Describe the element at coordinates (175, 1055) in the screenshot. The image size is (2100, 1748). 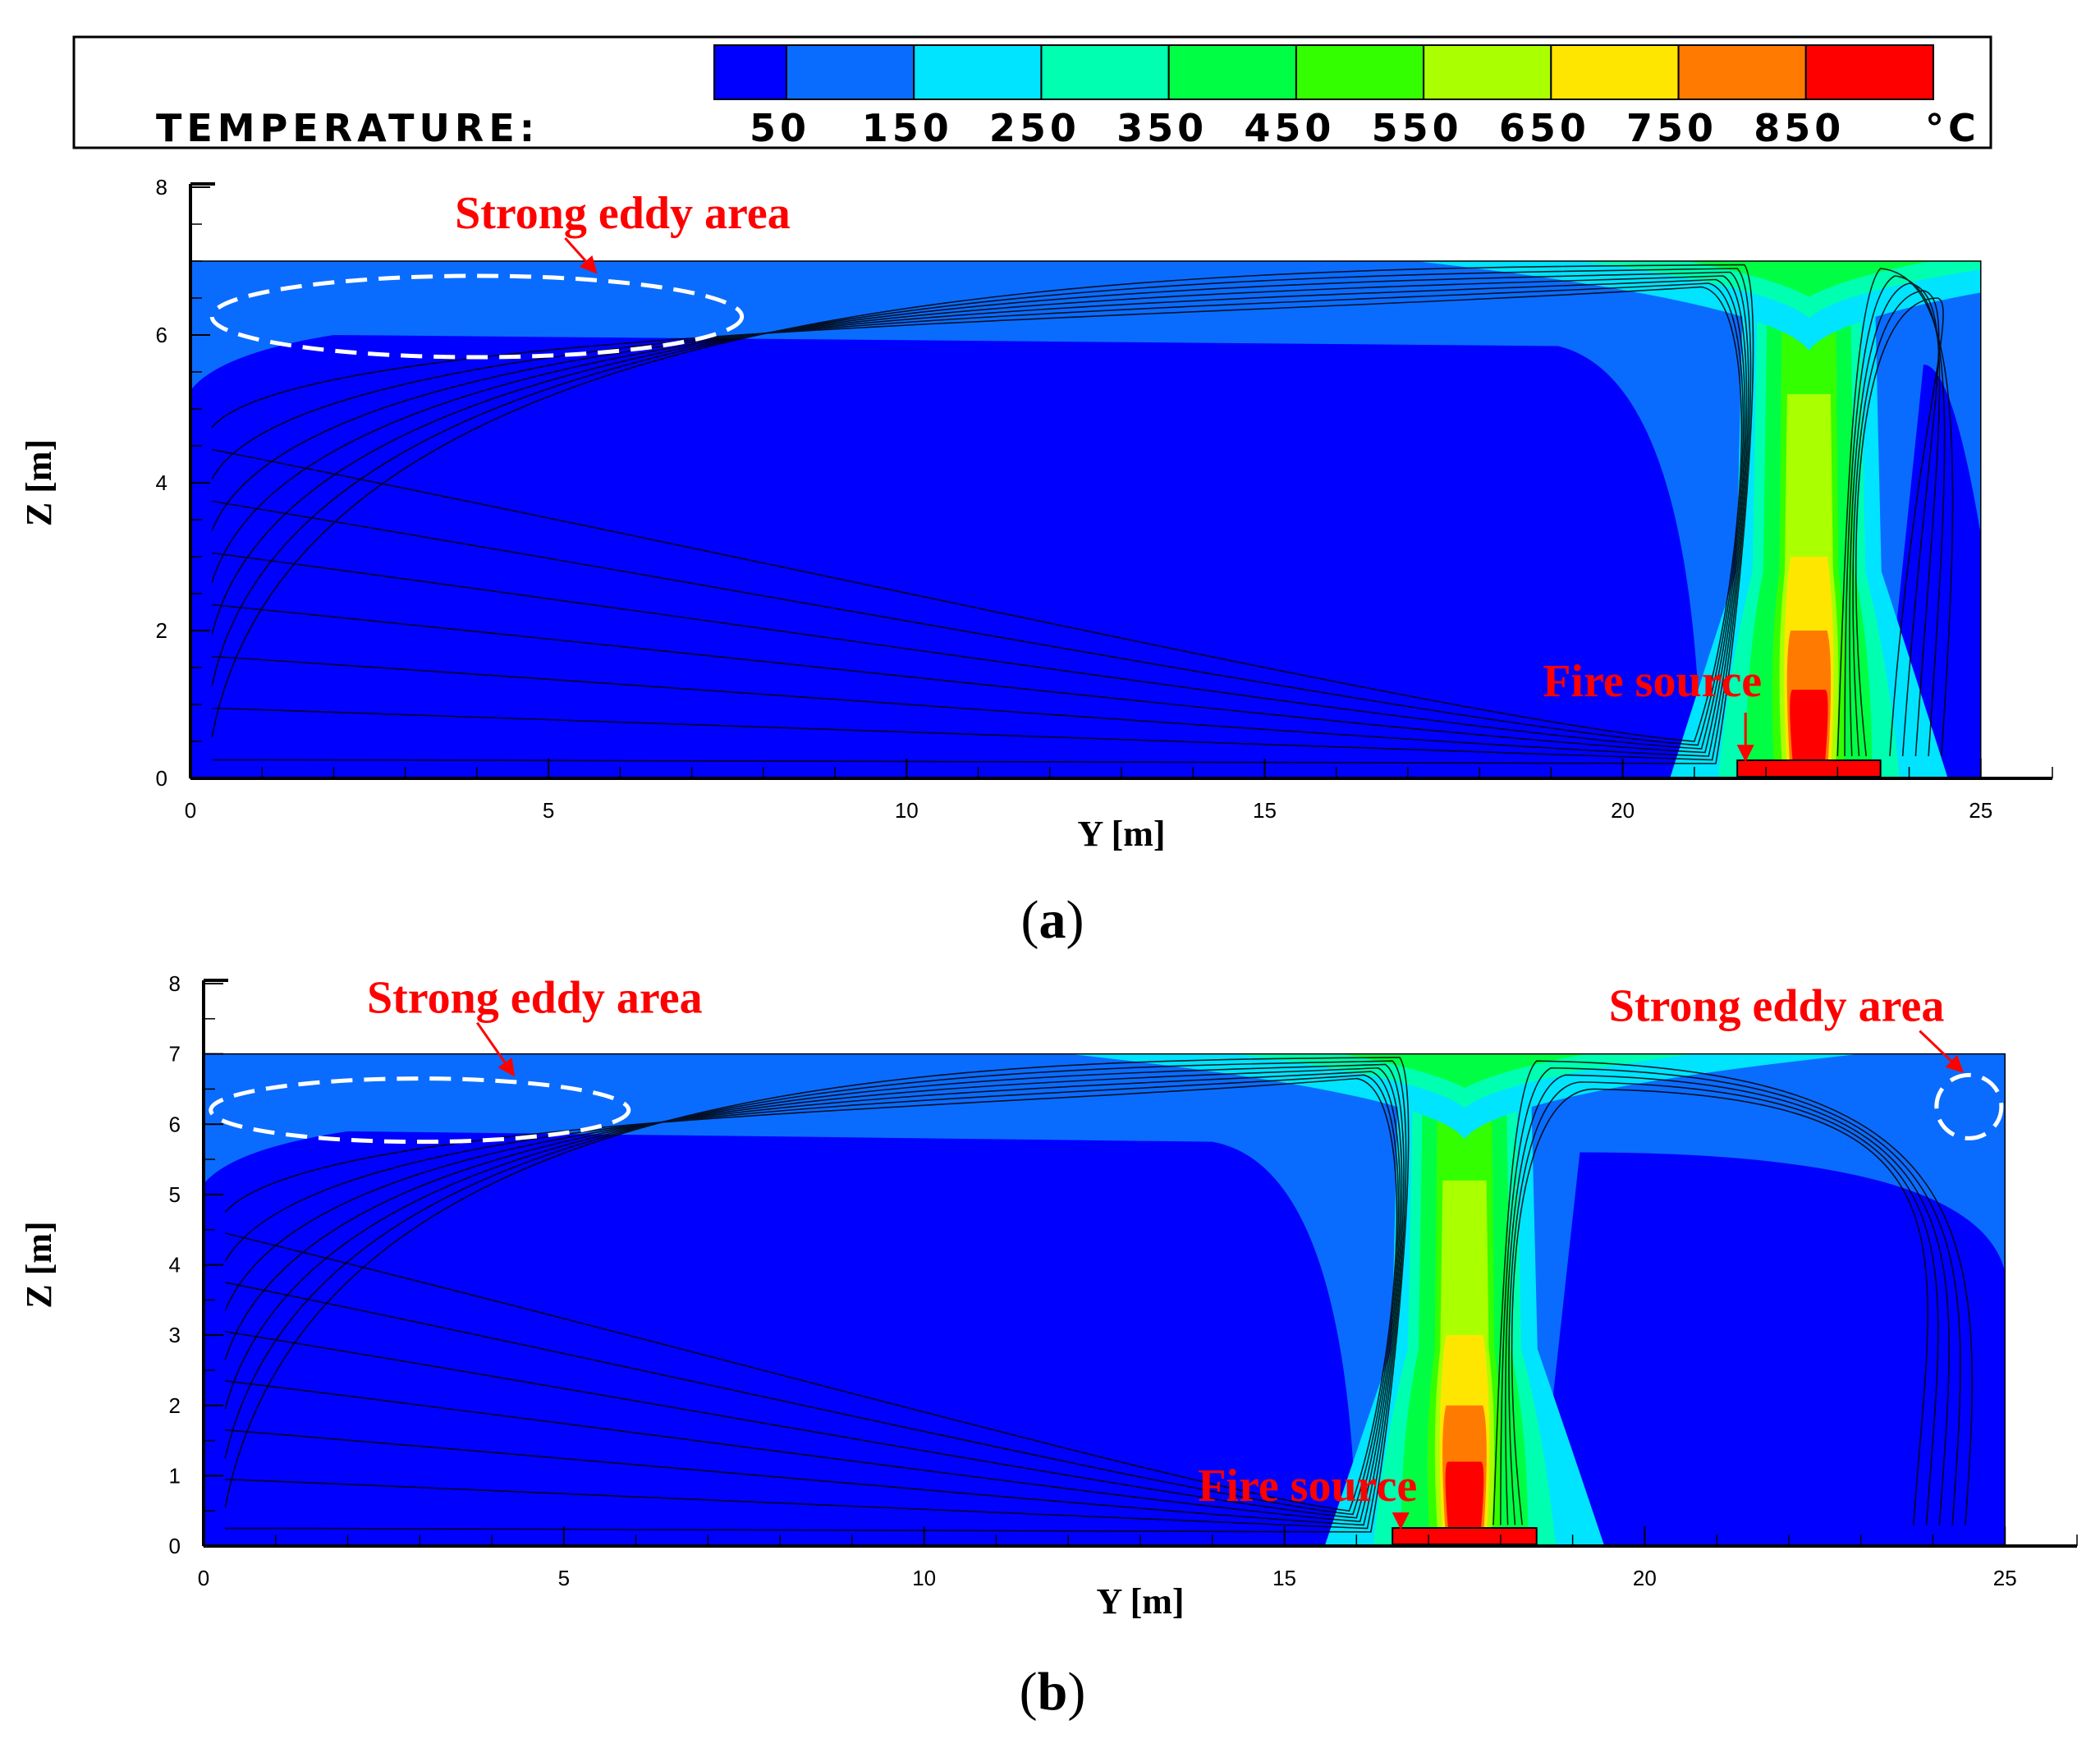
I see `y-tick-label-7: 7` at that location.